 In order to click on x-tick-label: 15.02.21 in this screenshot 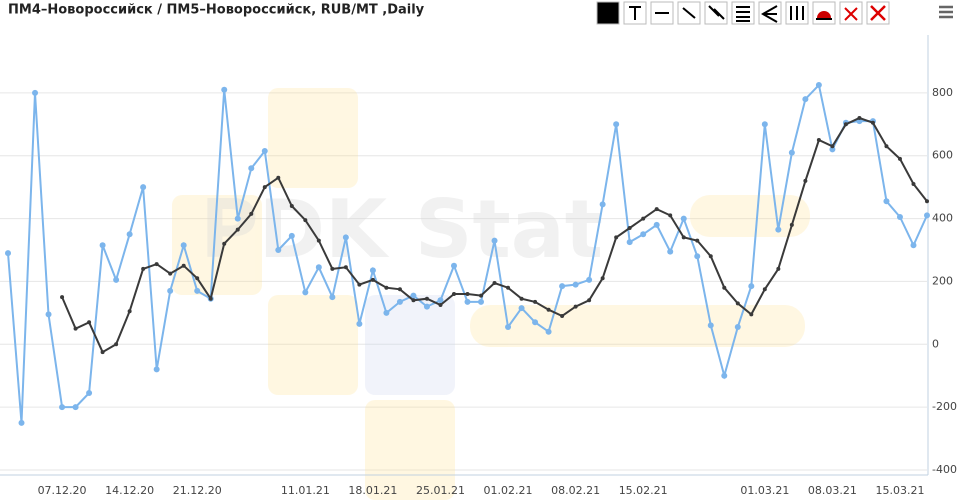, I will do `click(643, 490)`.